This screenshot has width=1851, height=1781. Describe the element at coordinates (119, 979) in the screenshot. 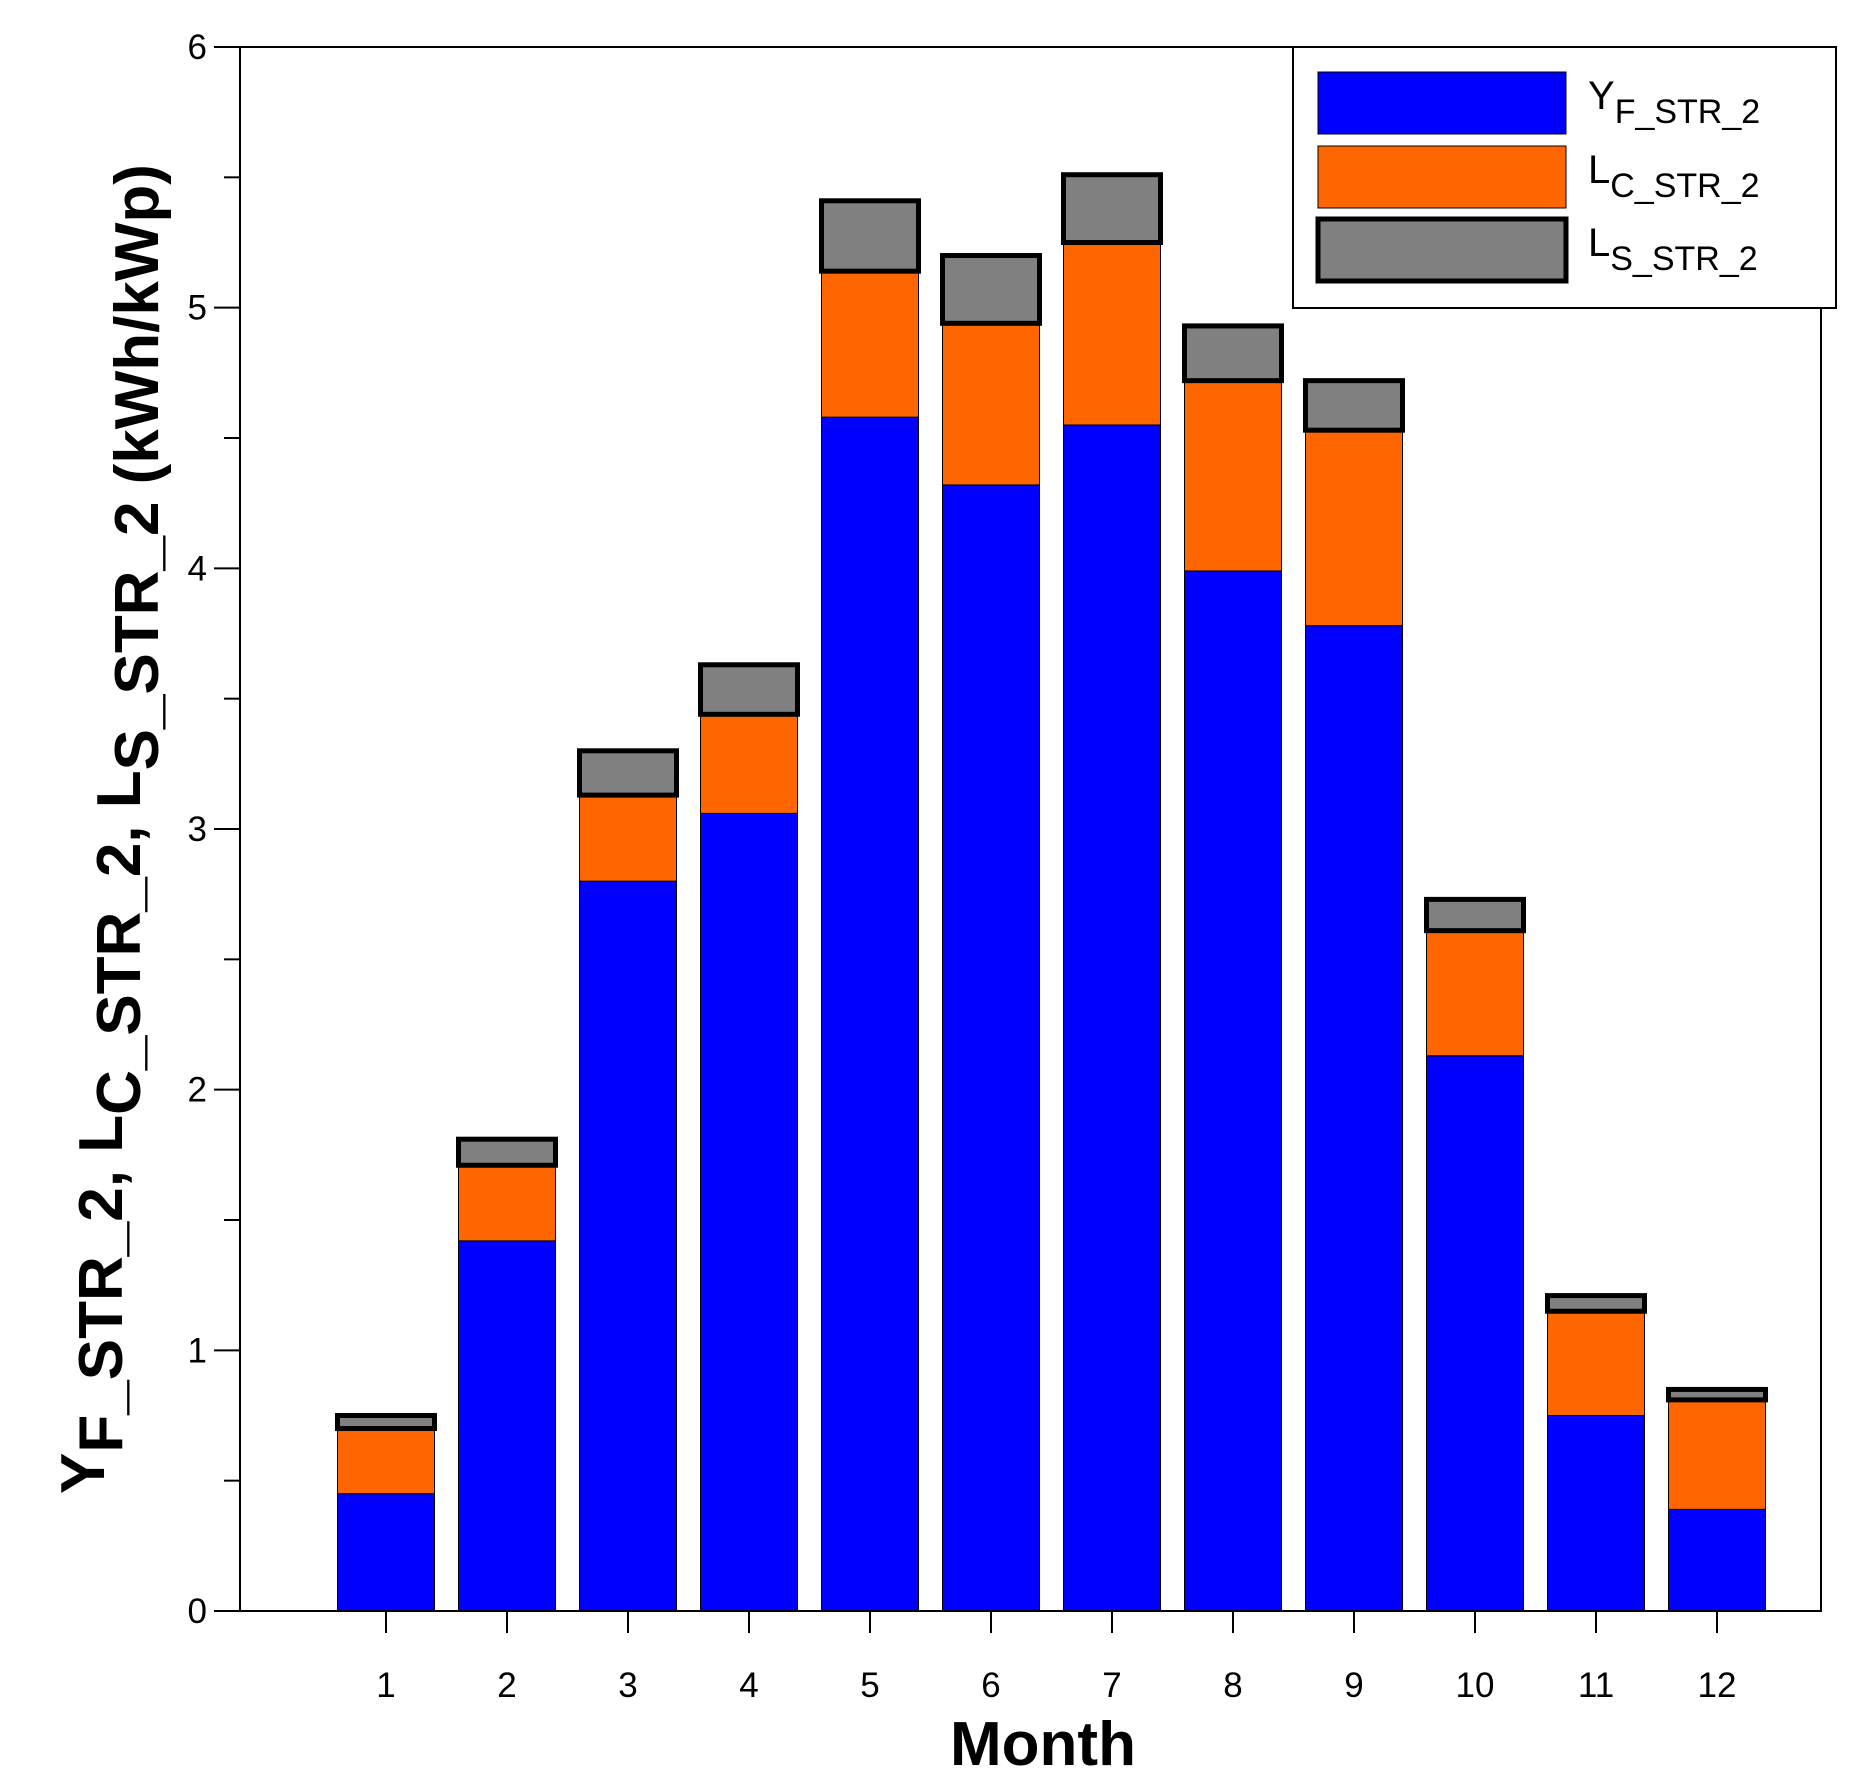

I see `y-title-subscript: C_STR_2` at that location.